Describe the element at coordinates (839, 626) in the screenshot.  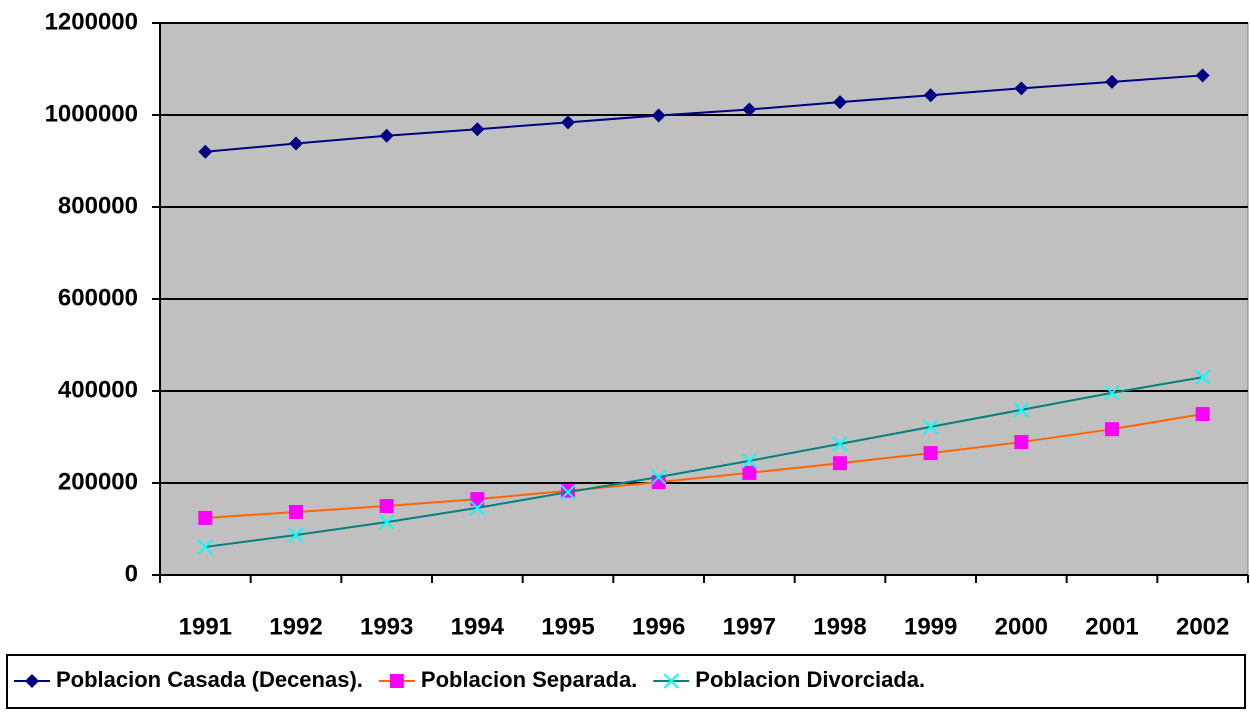
I see `x-tick-label: 1998` at that location.